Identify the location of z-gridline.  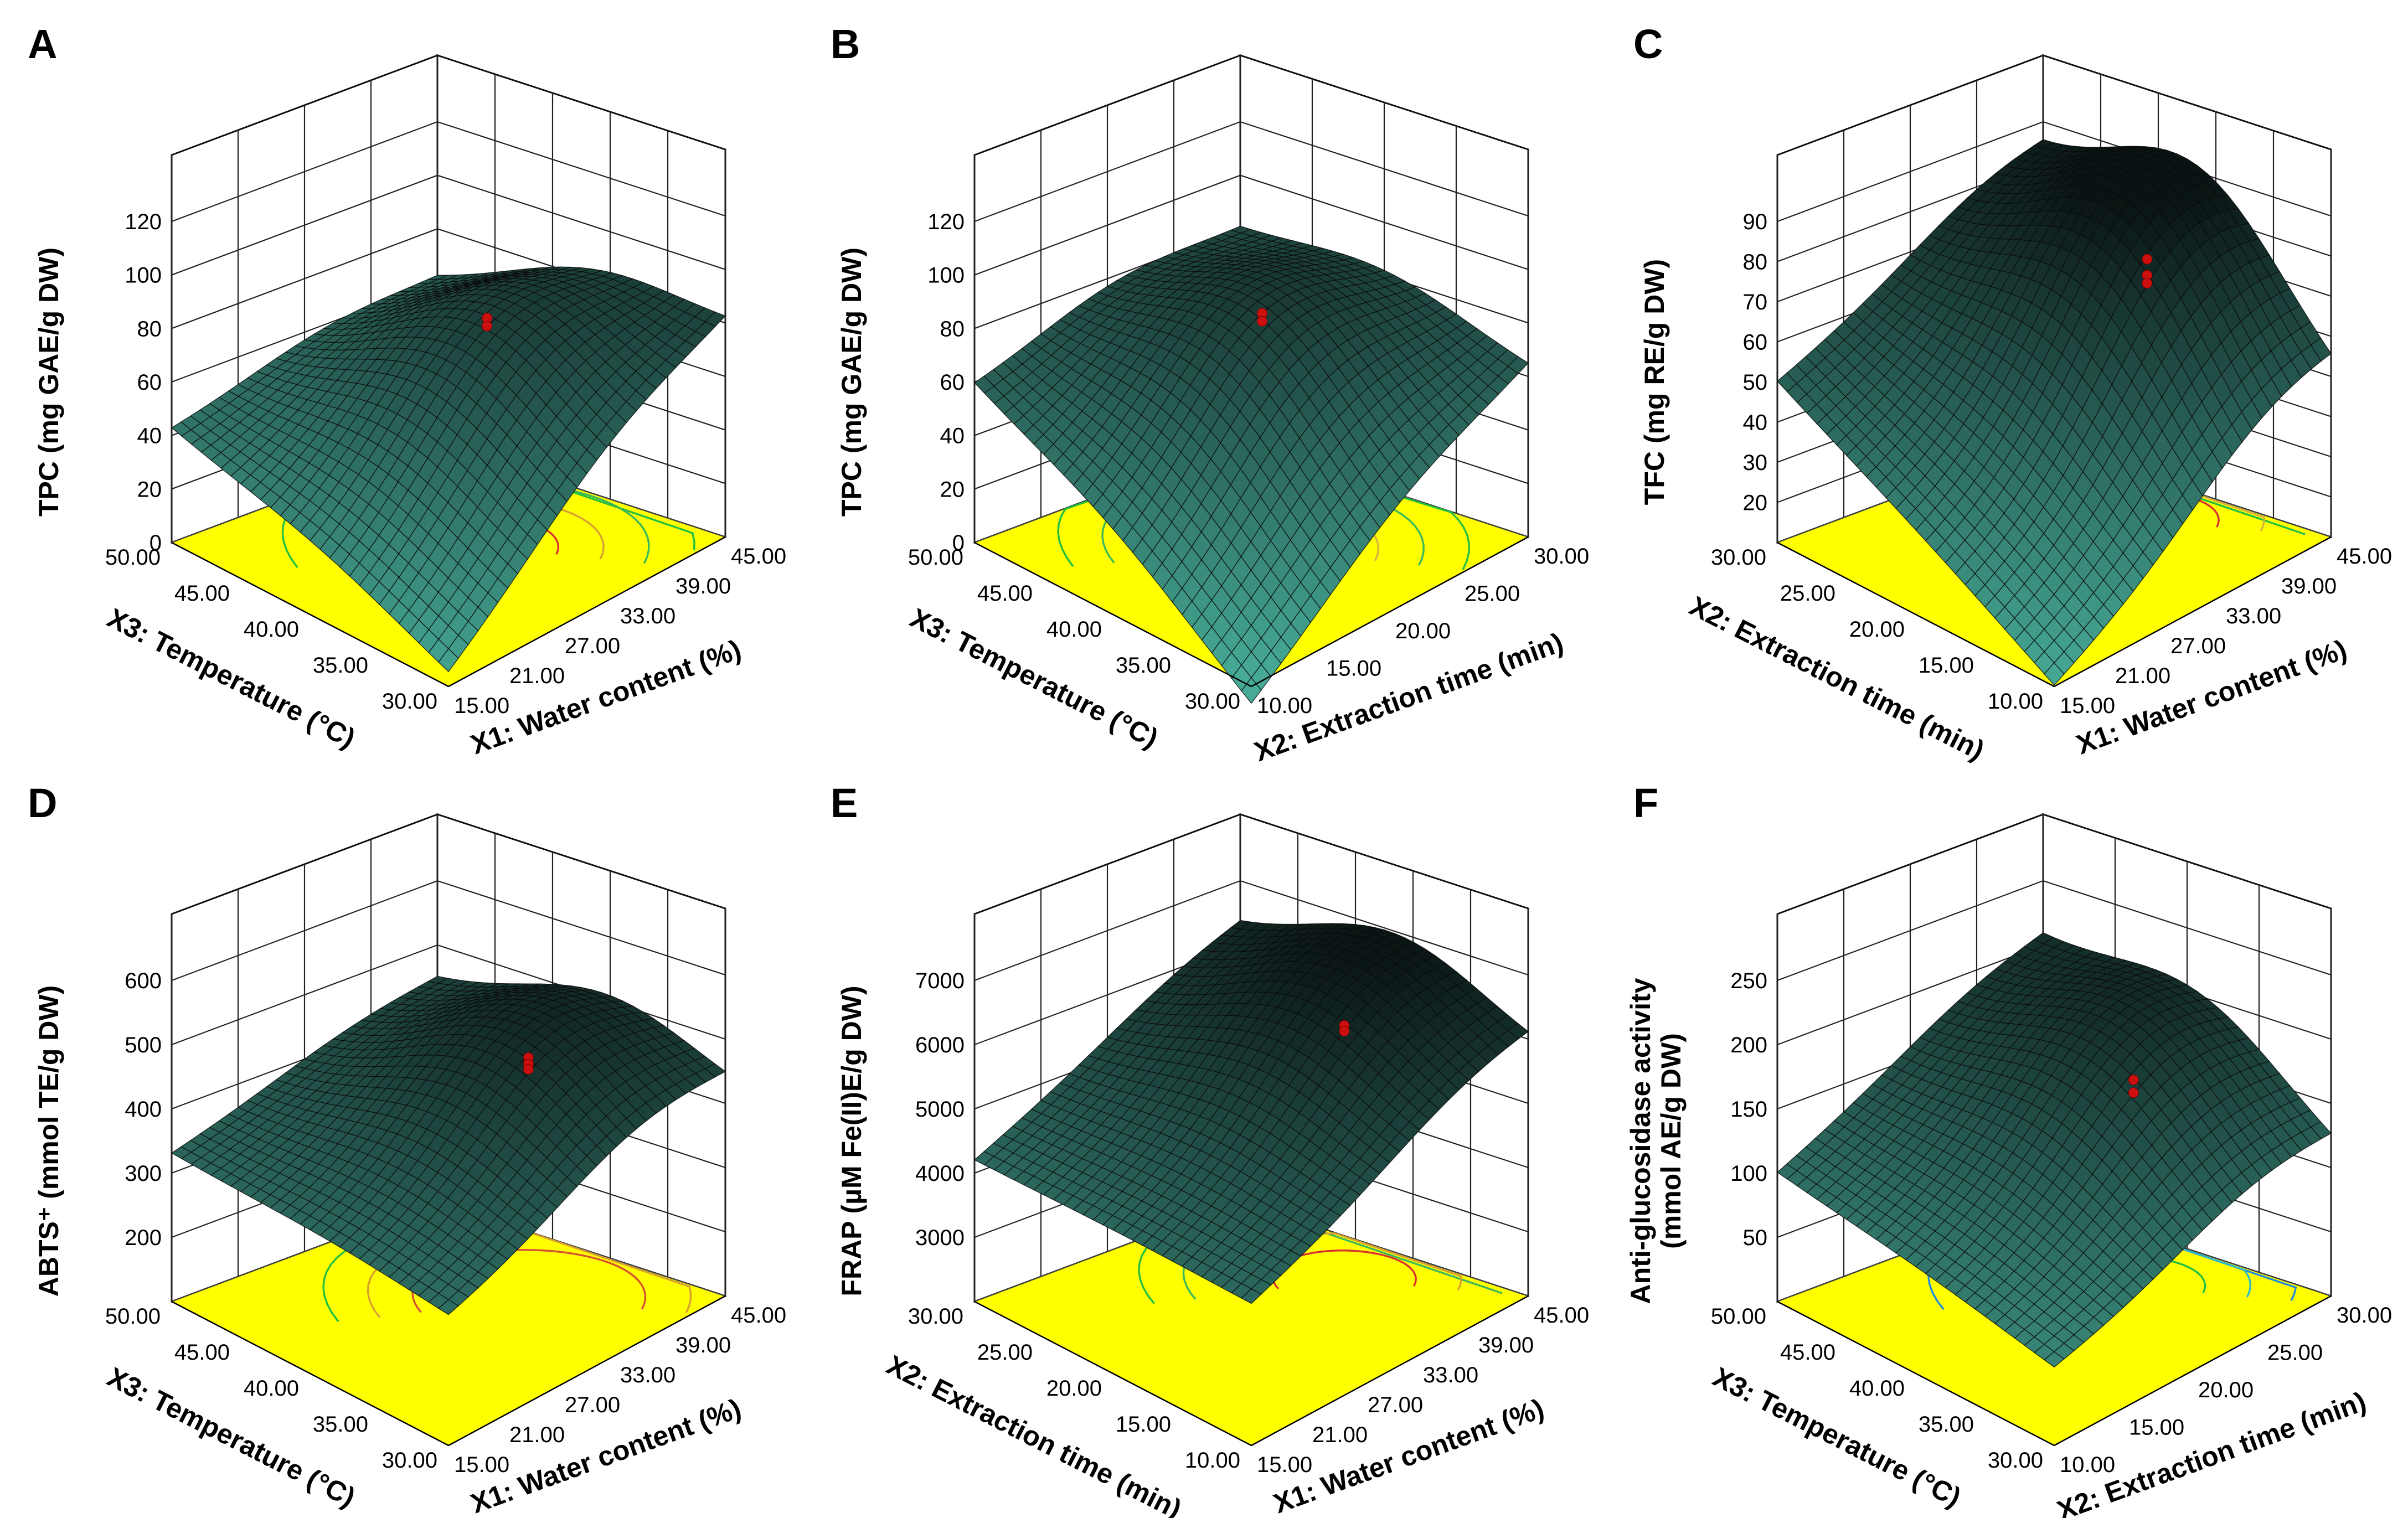
(448, 931).